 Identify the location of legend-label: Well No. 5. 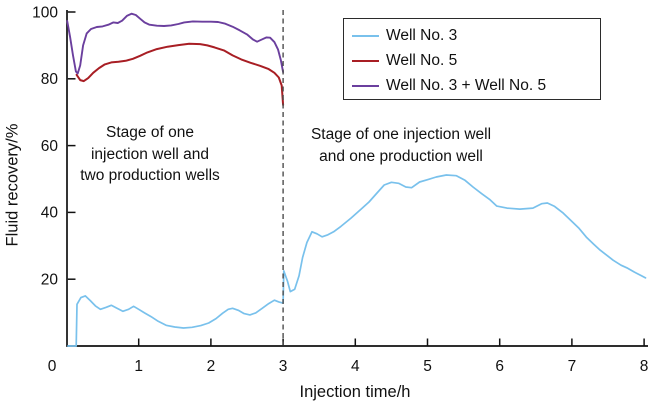
(422, 60).